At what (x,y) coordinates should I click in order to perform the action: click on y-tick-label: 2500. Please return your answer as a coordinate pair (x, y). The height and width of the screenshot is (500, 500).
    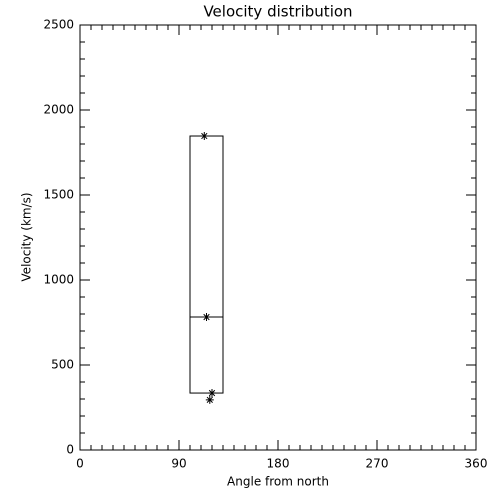
    Looking at the image, I should click on (58, 25).